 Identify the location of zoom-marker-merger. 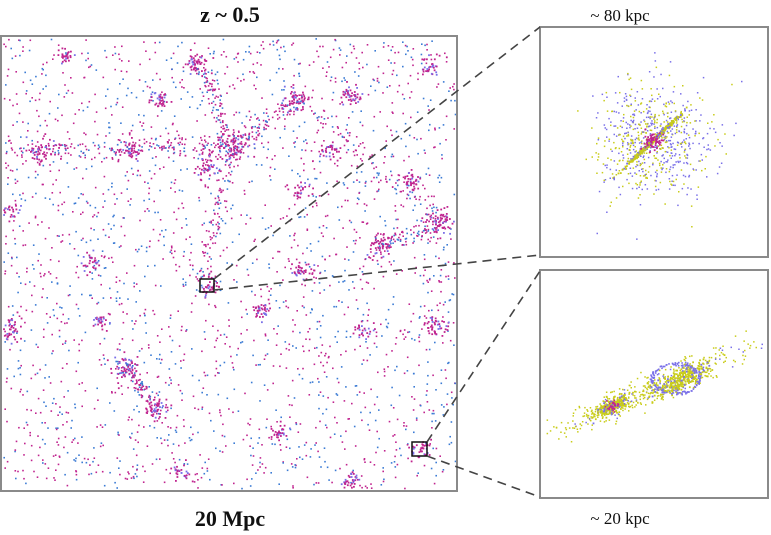
(419, 449).